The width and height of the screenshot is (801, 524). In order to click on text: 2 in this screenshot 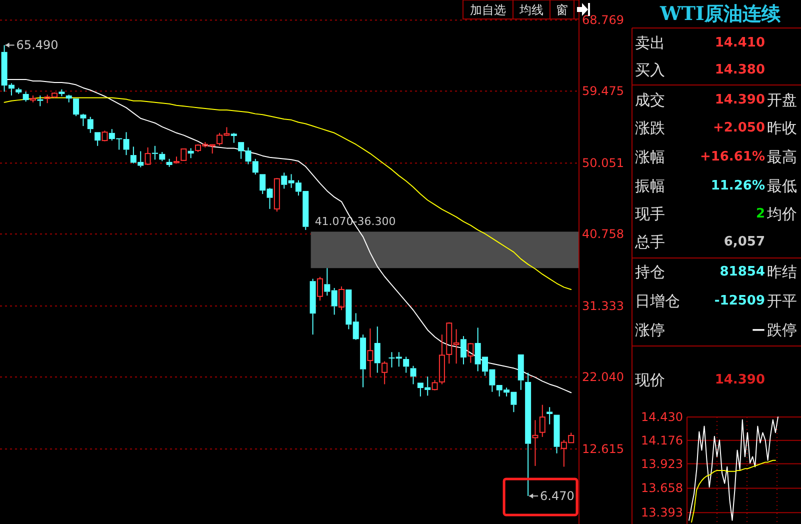, I will do `click(760, 214)`.